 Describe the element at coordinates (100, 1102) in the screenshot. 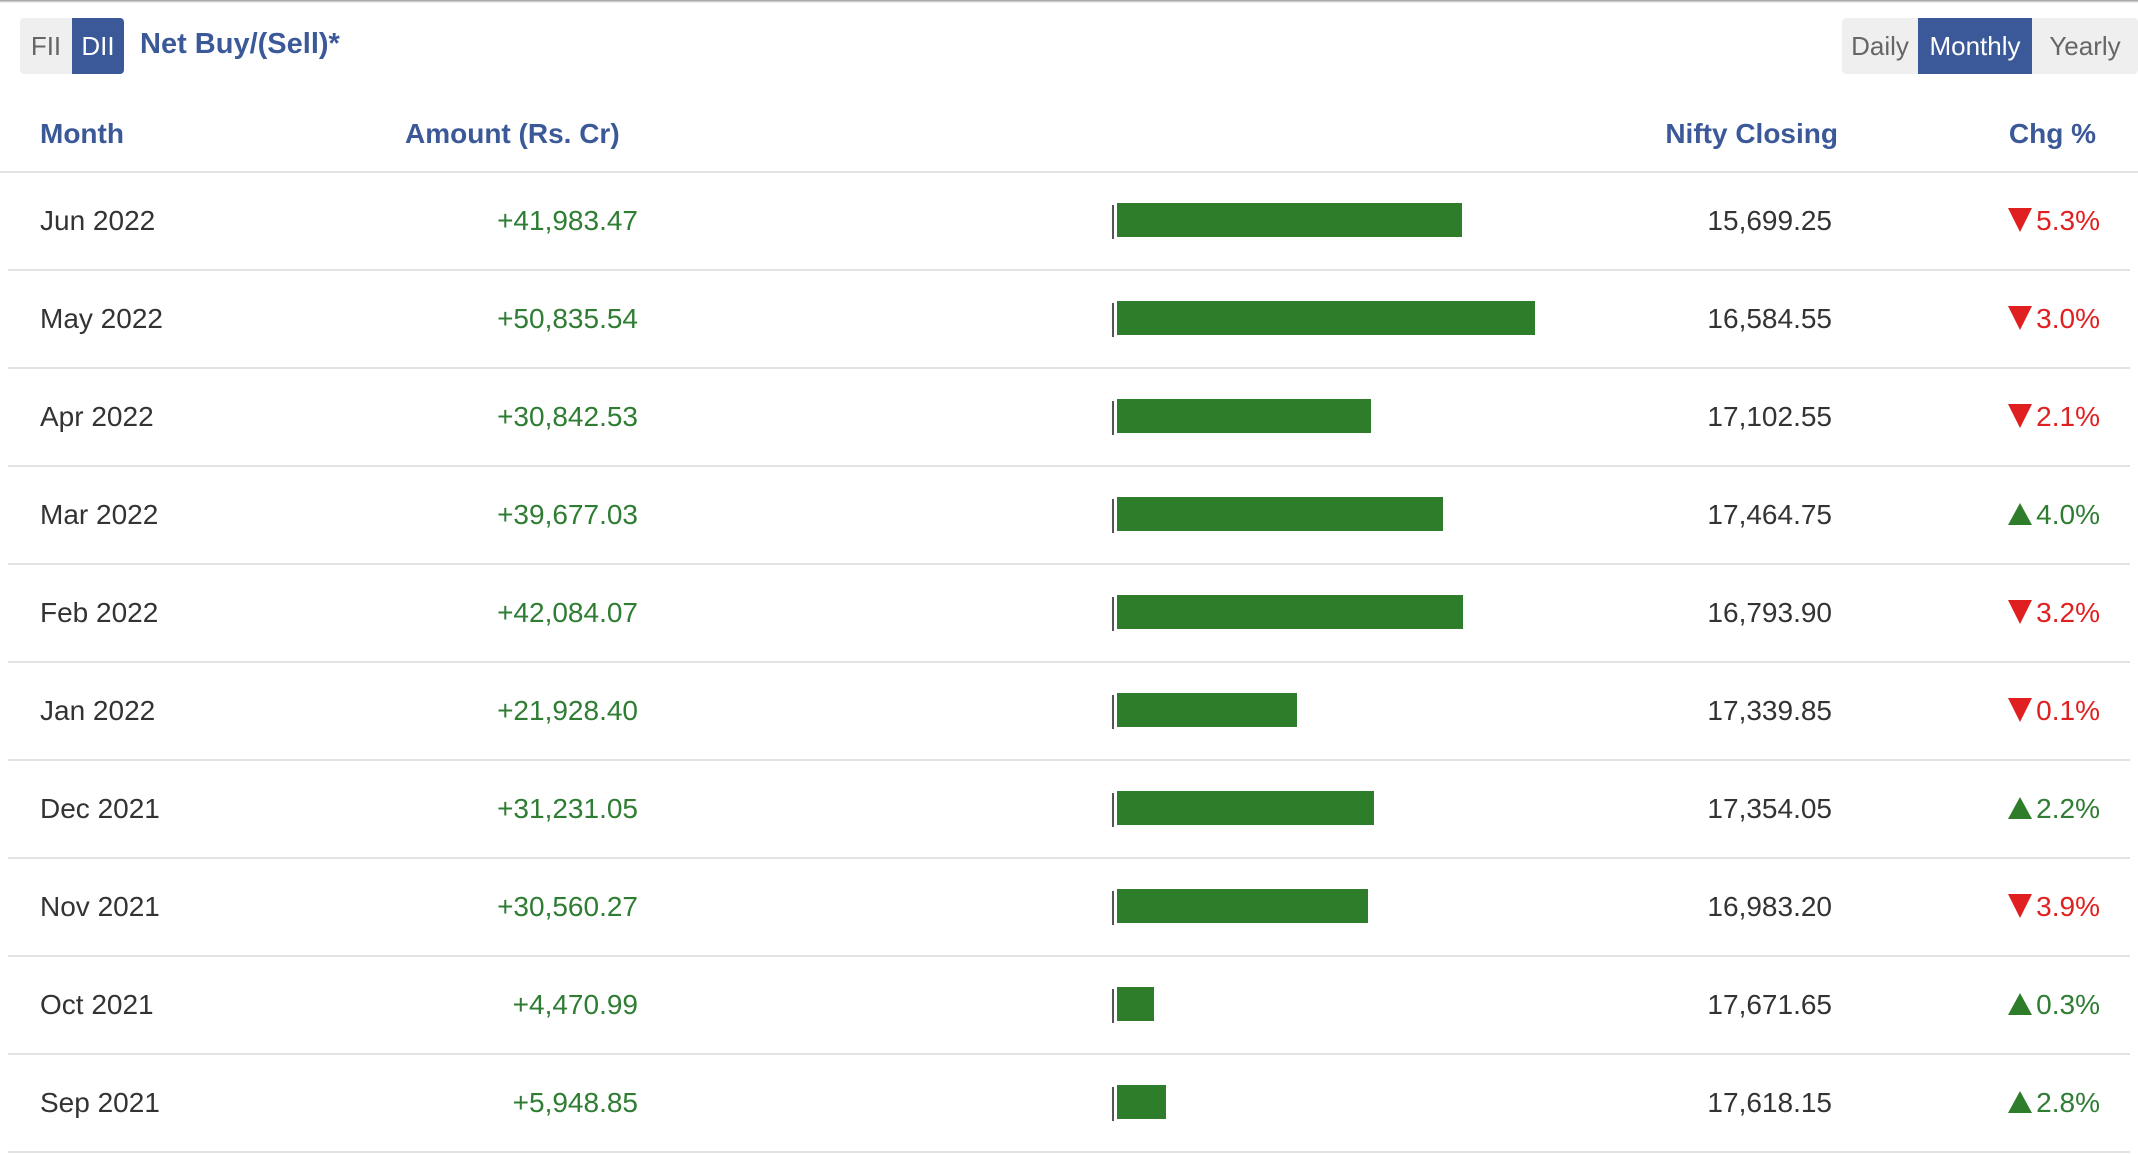

I see `cell-month: Sep 2021` at that location.